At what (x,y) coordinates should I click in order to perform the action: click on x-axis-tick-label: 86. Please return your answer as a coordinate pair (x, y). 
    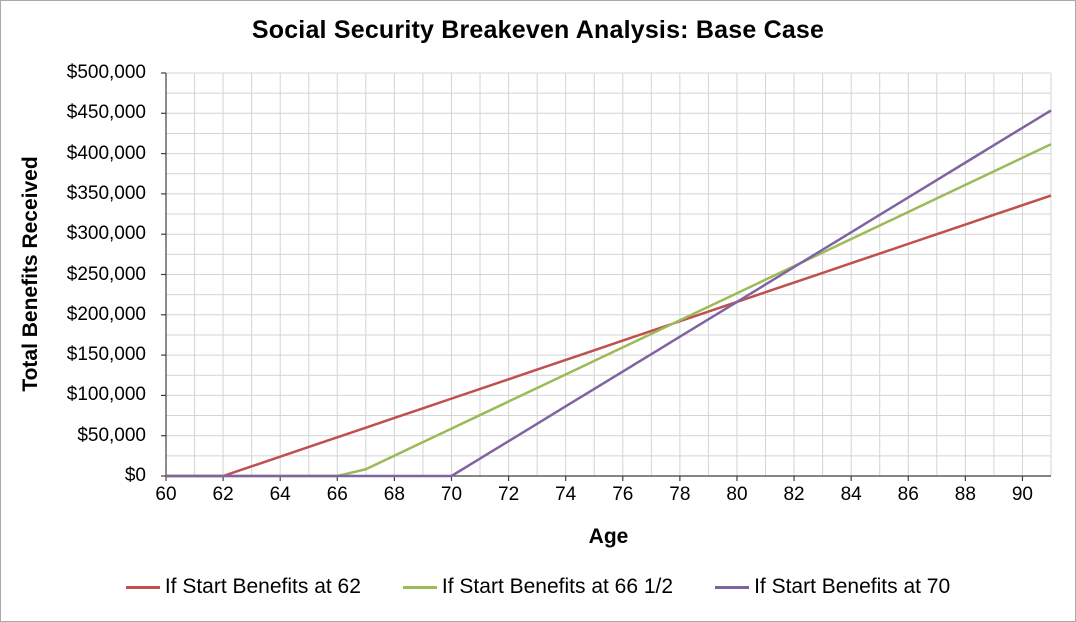
    Looking at the image, I should click on (908, 494).